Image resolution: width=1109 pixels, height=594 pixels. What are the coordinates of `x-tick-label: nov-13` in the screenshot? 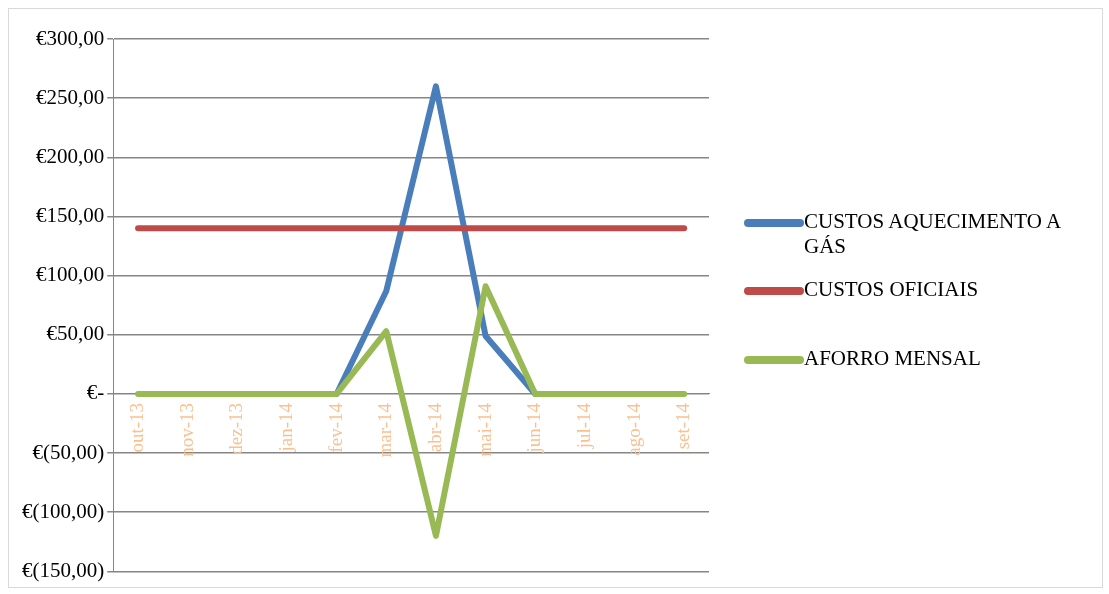 It's located at (186, 429).